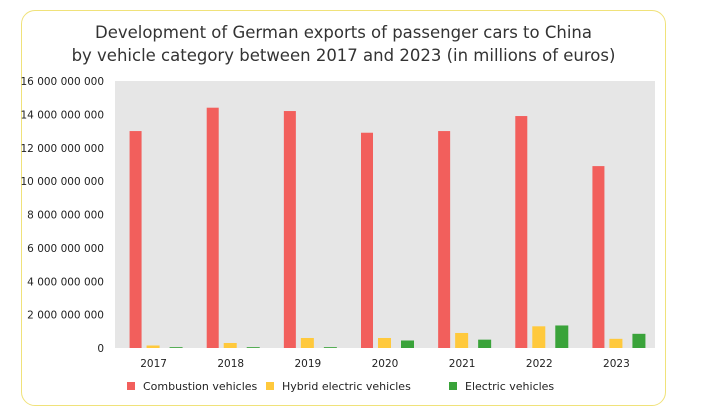  What do you see at coordinates (639, 340) in the screenshot?
I see `bar-electric-vehicles-2023` at bounding box center [639, 340].